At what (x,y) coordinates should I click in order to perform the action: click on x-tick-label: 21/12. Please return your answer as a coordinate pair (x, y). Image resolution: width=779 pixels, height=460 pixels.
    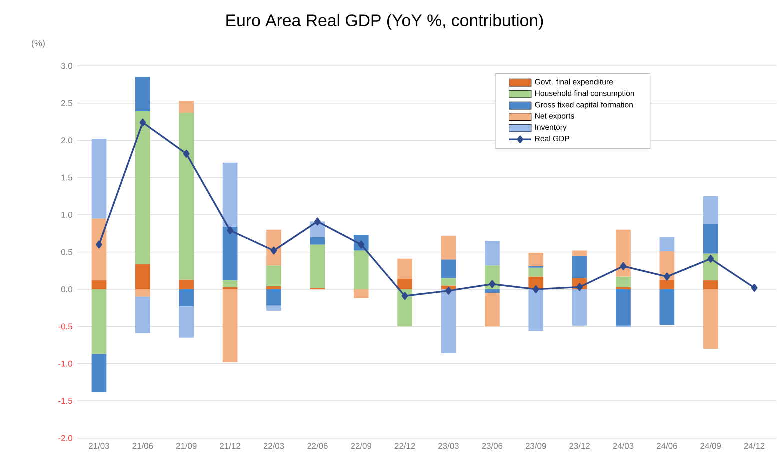
    Looking at the image, I should click on (230, 445).